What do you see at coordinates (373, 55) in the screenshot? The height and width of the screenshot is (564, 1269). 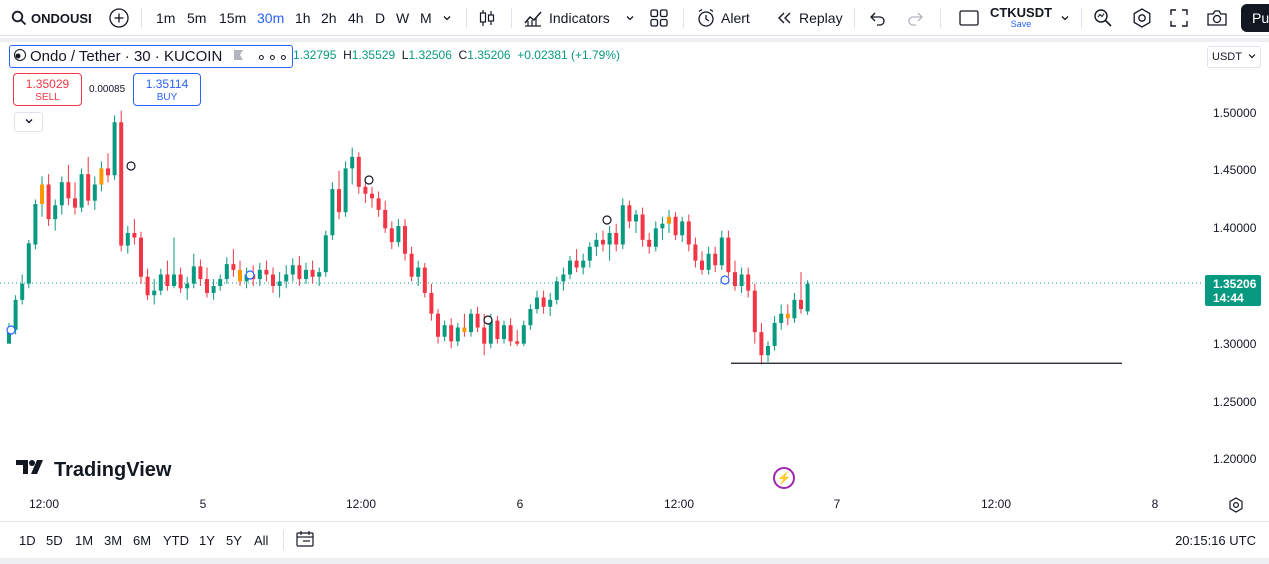 I see `high-value: 1.35529` at bounding box center [373, 55].